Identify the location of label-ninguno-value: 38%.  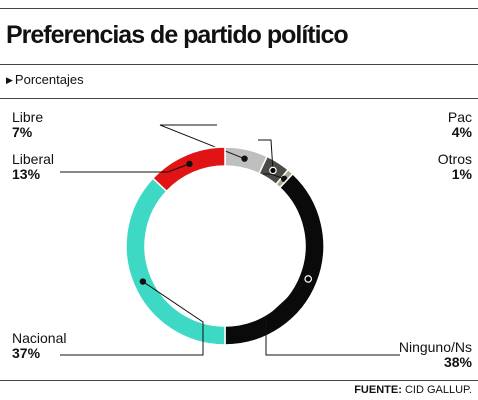
(457, 362).